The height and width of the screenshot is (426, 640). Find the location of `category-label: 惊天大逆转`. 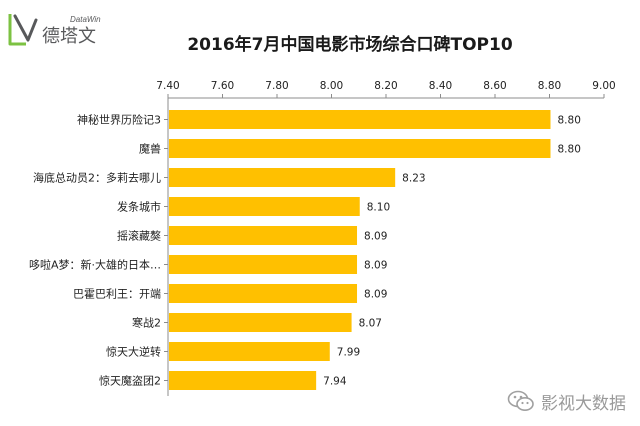

category-label: 惊天大逆转 is located at coordinates (133, 352).